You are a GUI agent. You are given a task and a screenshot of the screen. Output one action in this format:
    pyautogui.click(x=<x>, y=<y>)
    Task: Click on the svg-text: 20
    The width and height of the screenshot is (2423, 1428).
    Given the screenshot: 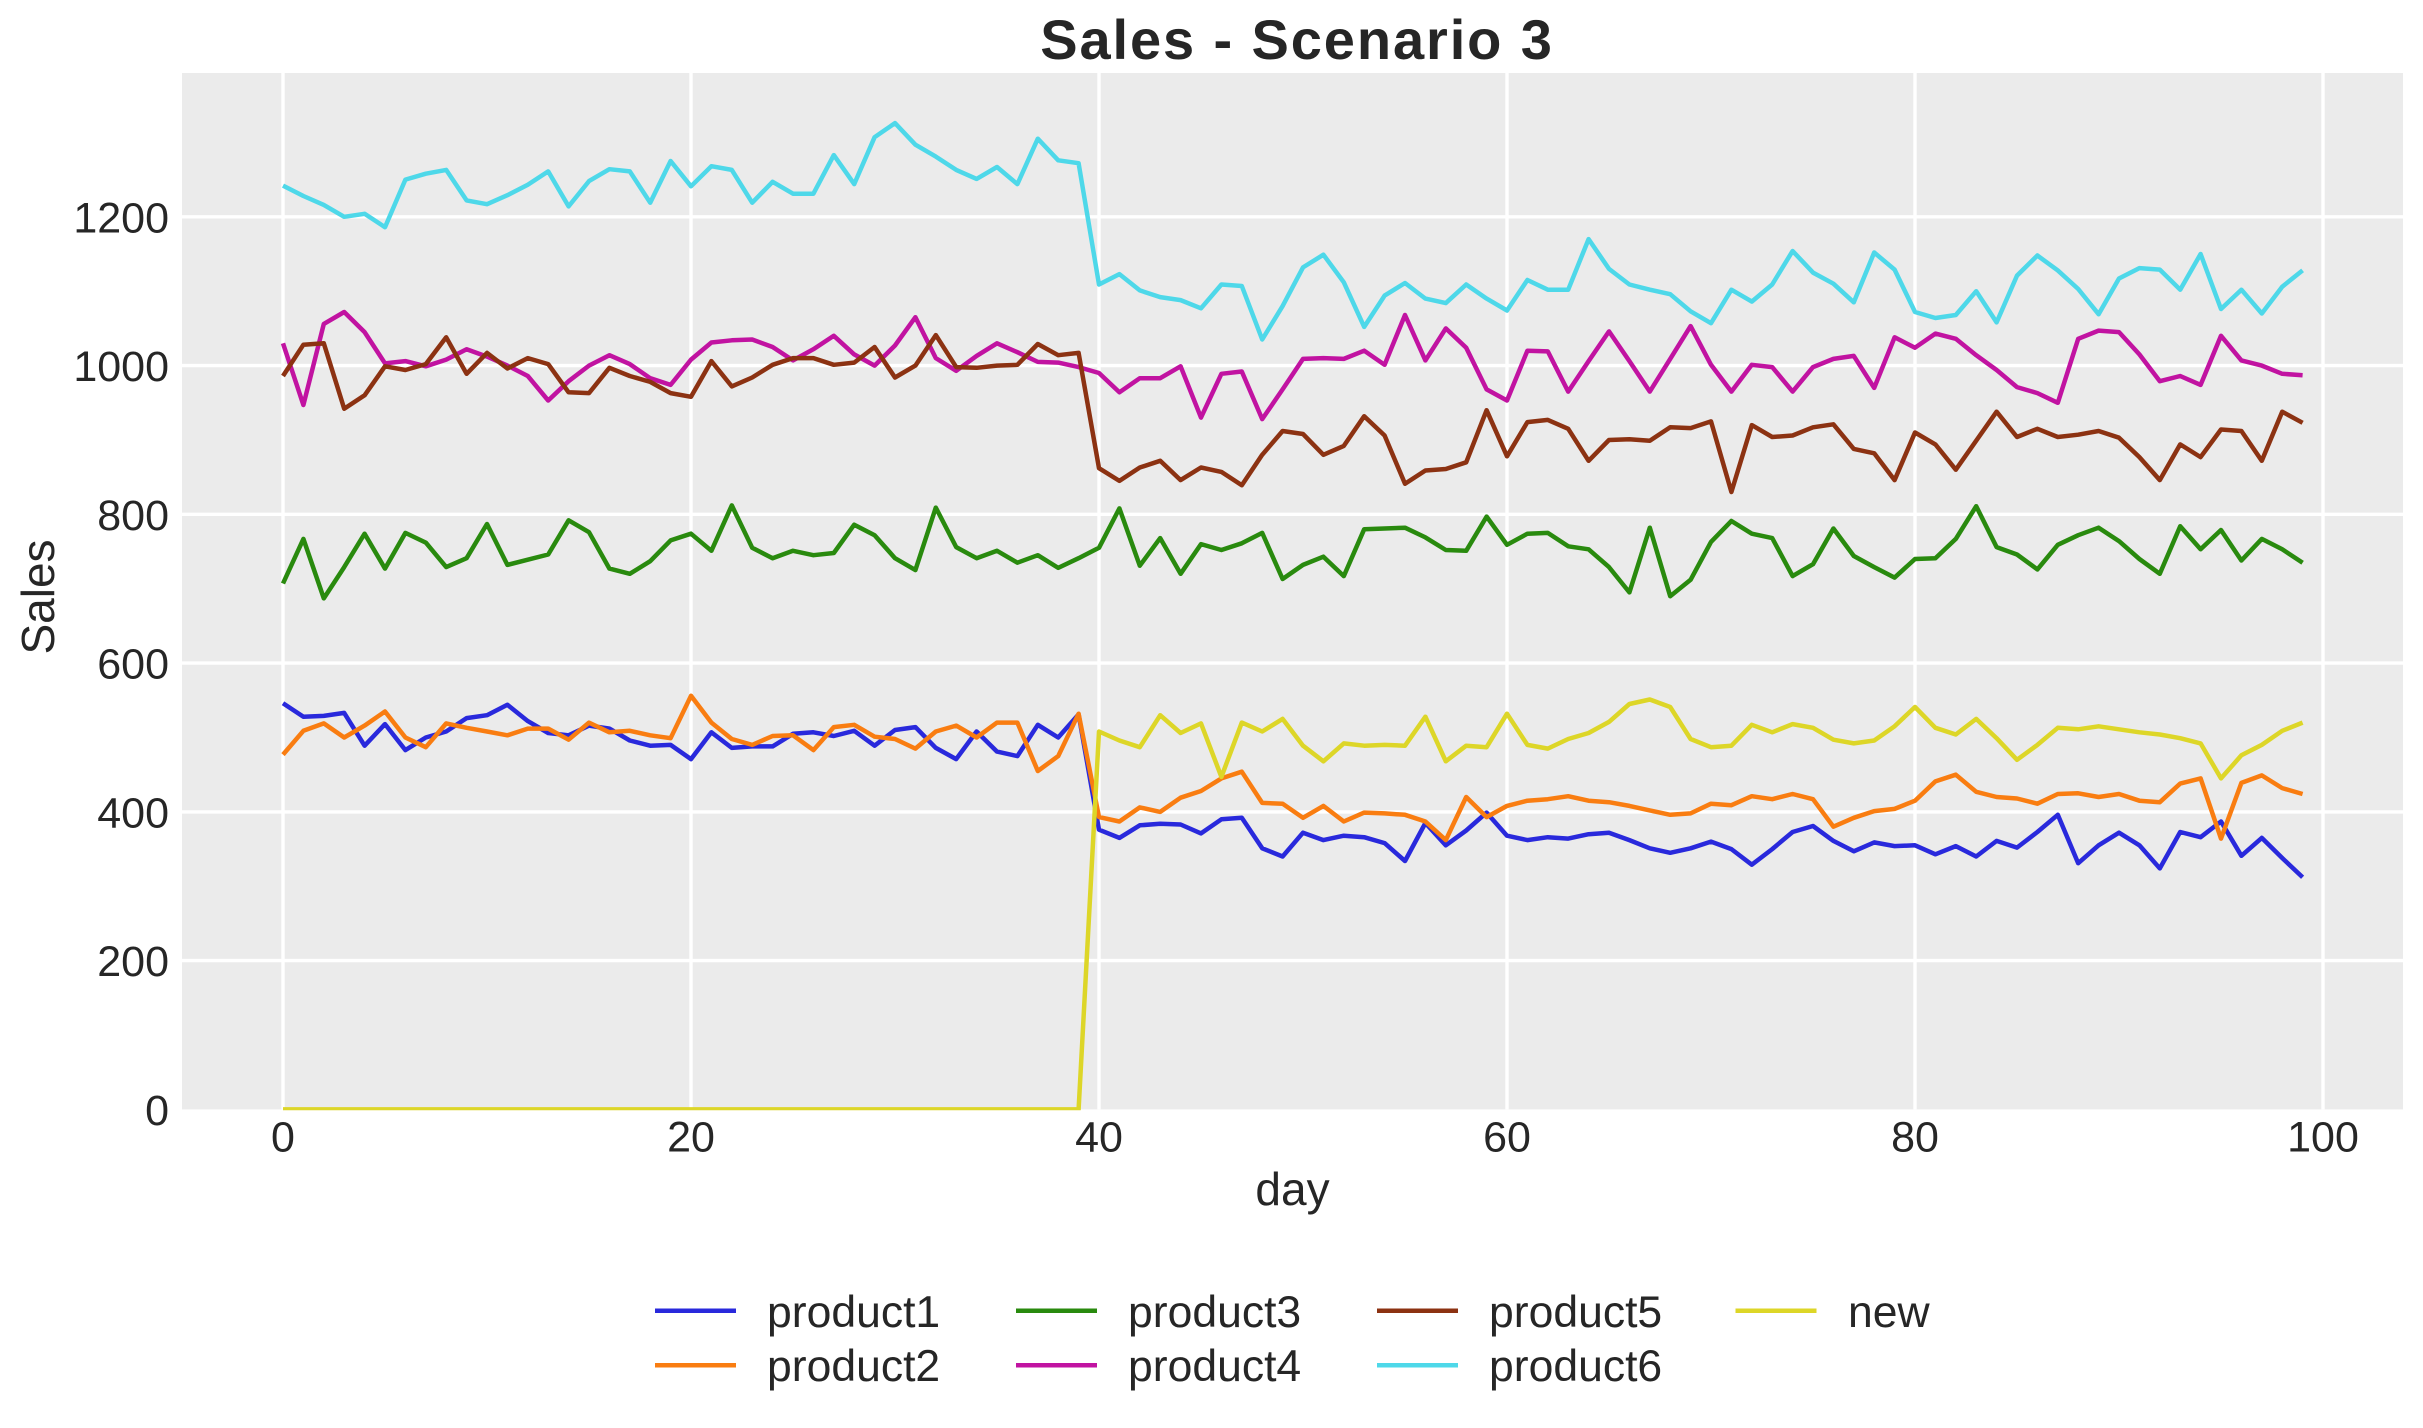 What is the action you would take?
    pyautogui.click(x=691, y=1138)
    